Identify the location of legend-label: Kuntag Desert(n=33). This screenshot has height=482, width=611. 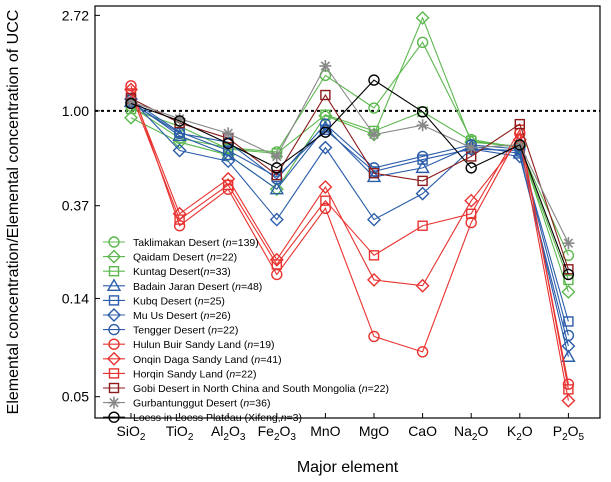
(182, 272).